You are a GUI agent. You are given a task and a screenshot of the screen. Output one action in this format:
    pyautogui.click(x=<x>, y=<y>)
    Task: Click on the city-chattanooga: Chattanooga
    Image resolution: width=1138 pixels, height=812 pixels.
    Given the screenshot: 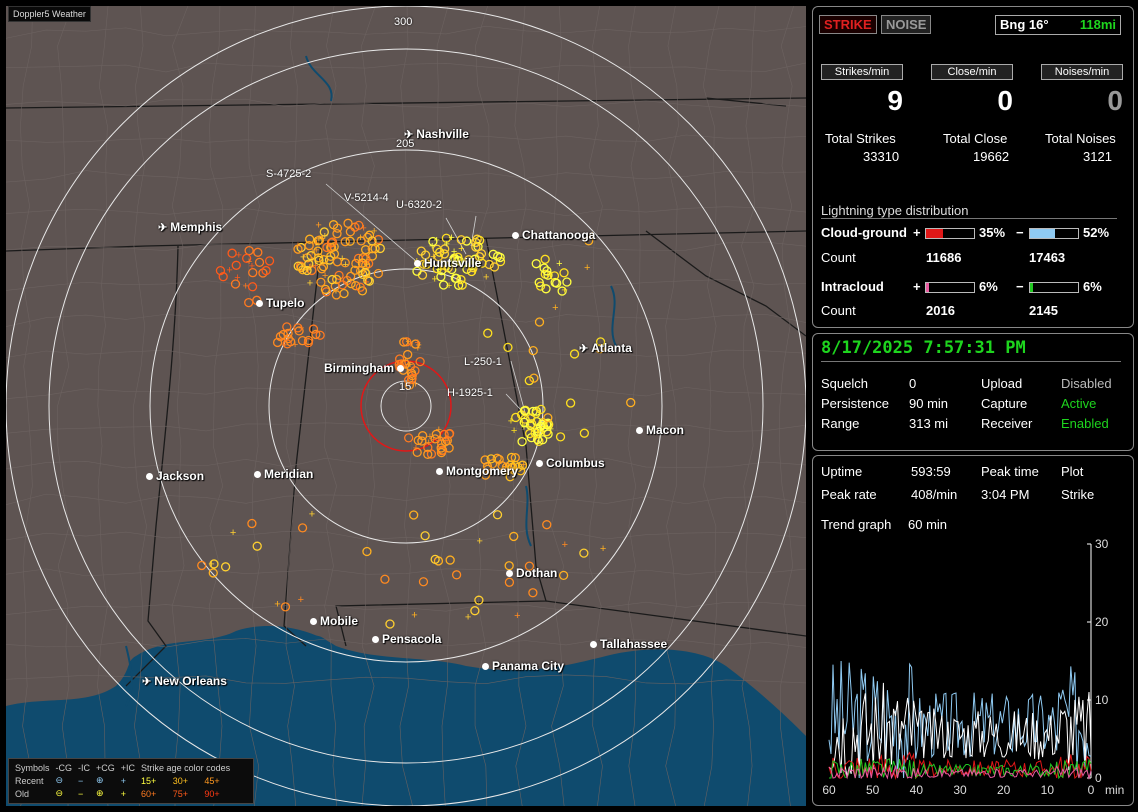 What is the action you would take?
    pyautogui.click(x=553, y=235)
    